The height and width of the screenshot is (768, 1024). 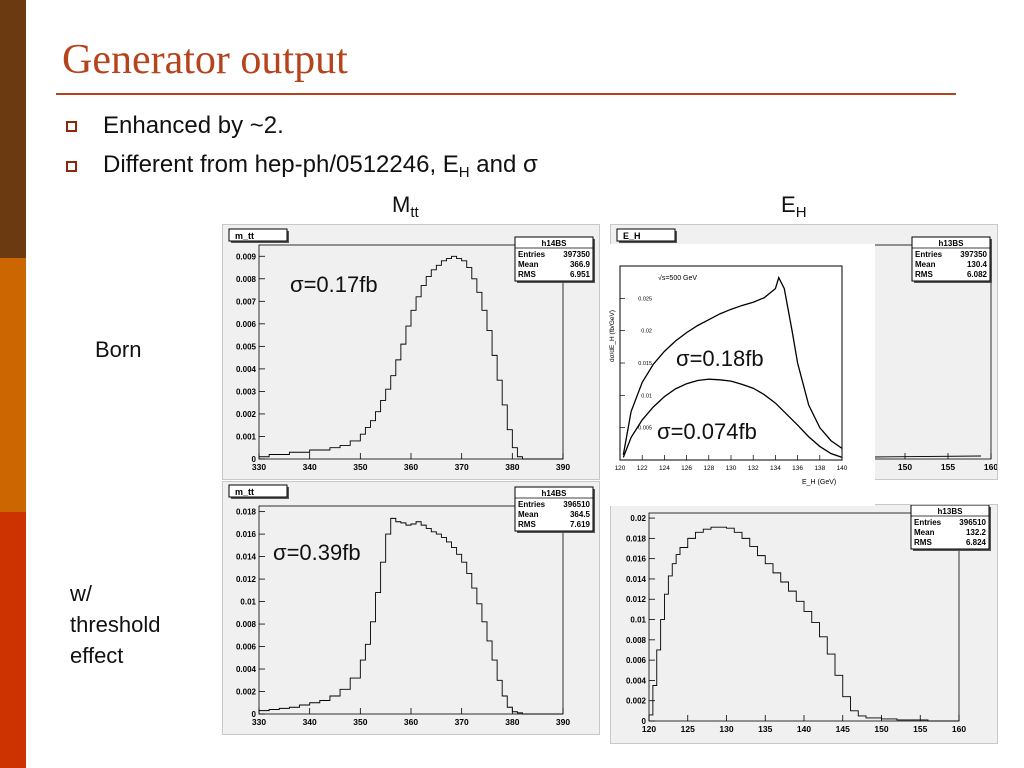 What do you see at coordinates (753, 468) in the screenshot?
I see `x-tick-label: 132` at bounding box center [753, 468].